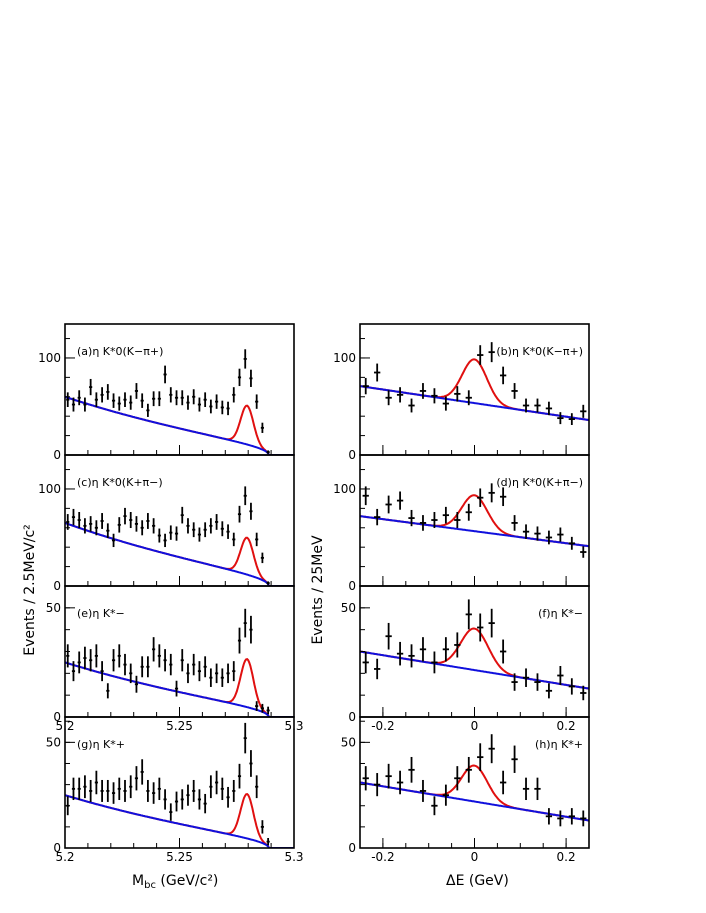 The width and height of the screenshot is (706, 913). Describe the element at coordinates (539, 482) in the screenshot. I see `panel-label: (d)η K*0(K+π−)` at that location.